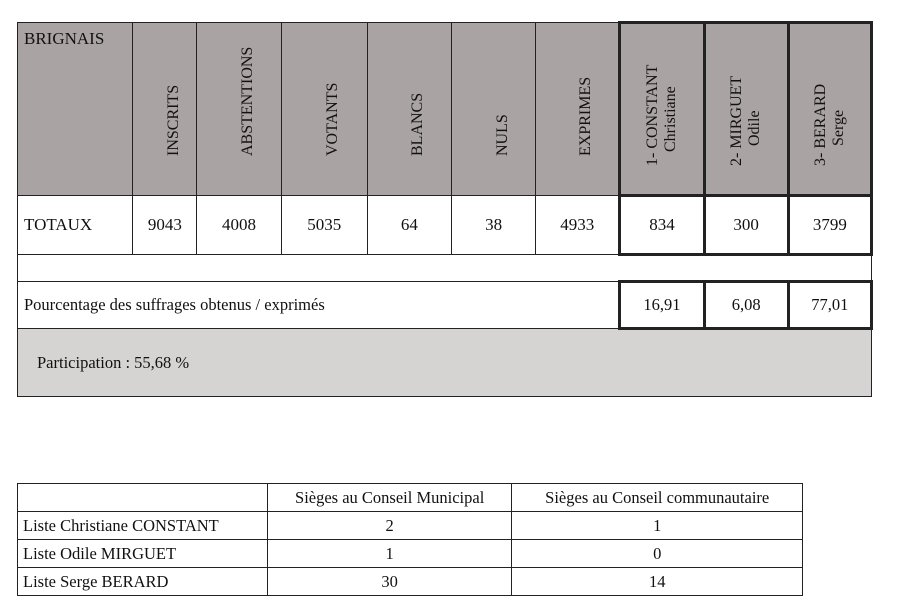 This screenshot has width=900, height=612. Describe the element at coordinates (657, 553) in the screenshot. I see `seats-communautaire: 0` at that location.